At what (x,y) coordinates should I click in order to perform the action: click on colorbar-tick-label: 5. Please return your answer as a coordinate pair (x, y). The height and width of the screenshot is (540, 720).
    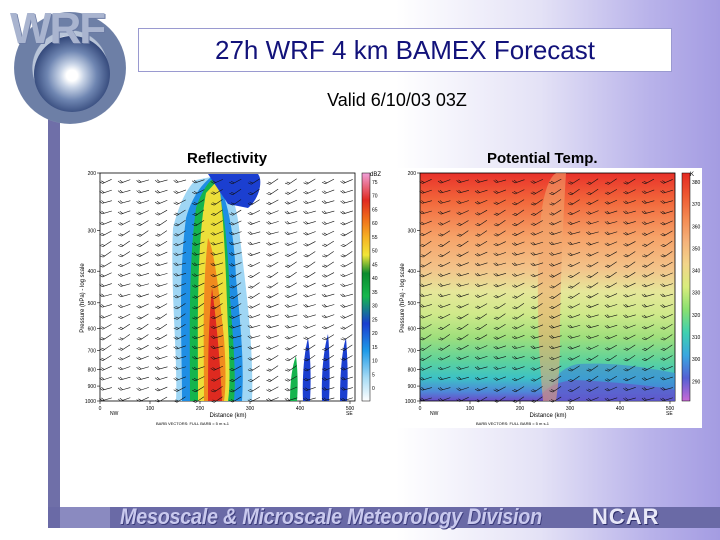
    Looking at the image, I should click on (373, 375).